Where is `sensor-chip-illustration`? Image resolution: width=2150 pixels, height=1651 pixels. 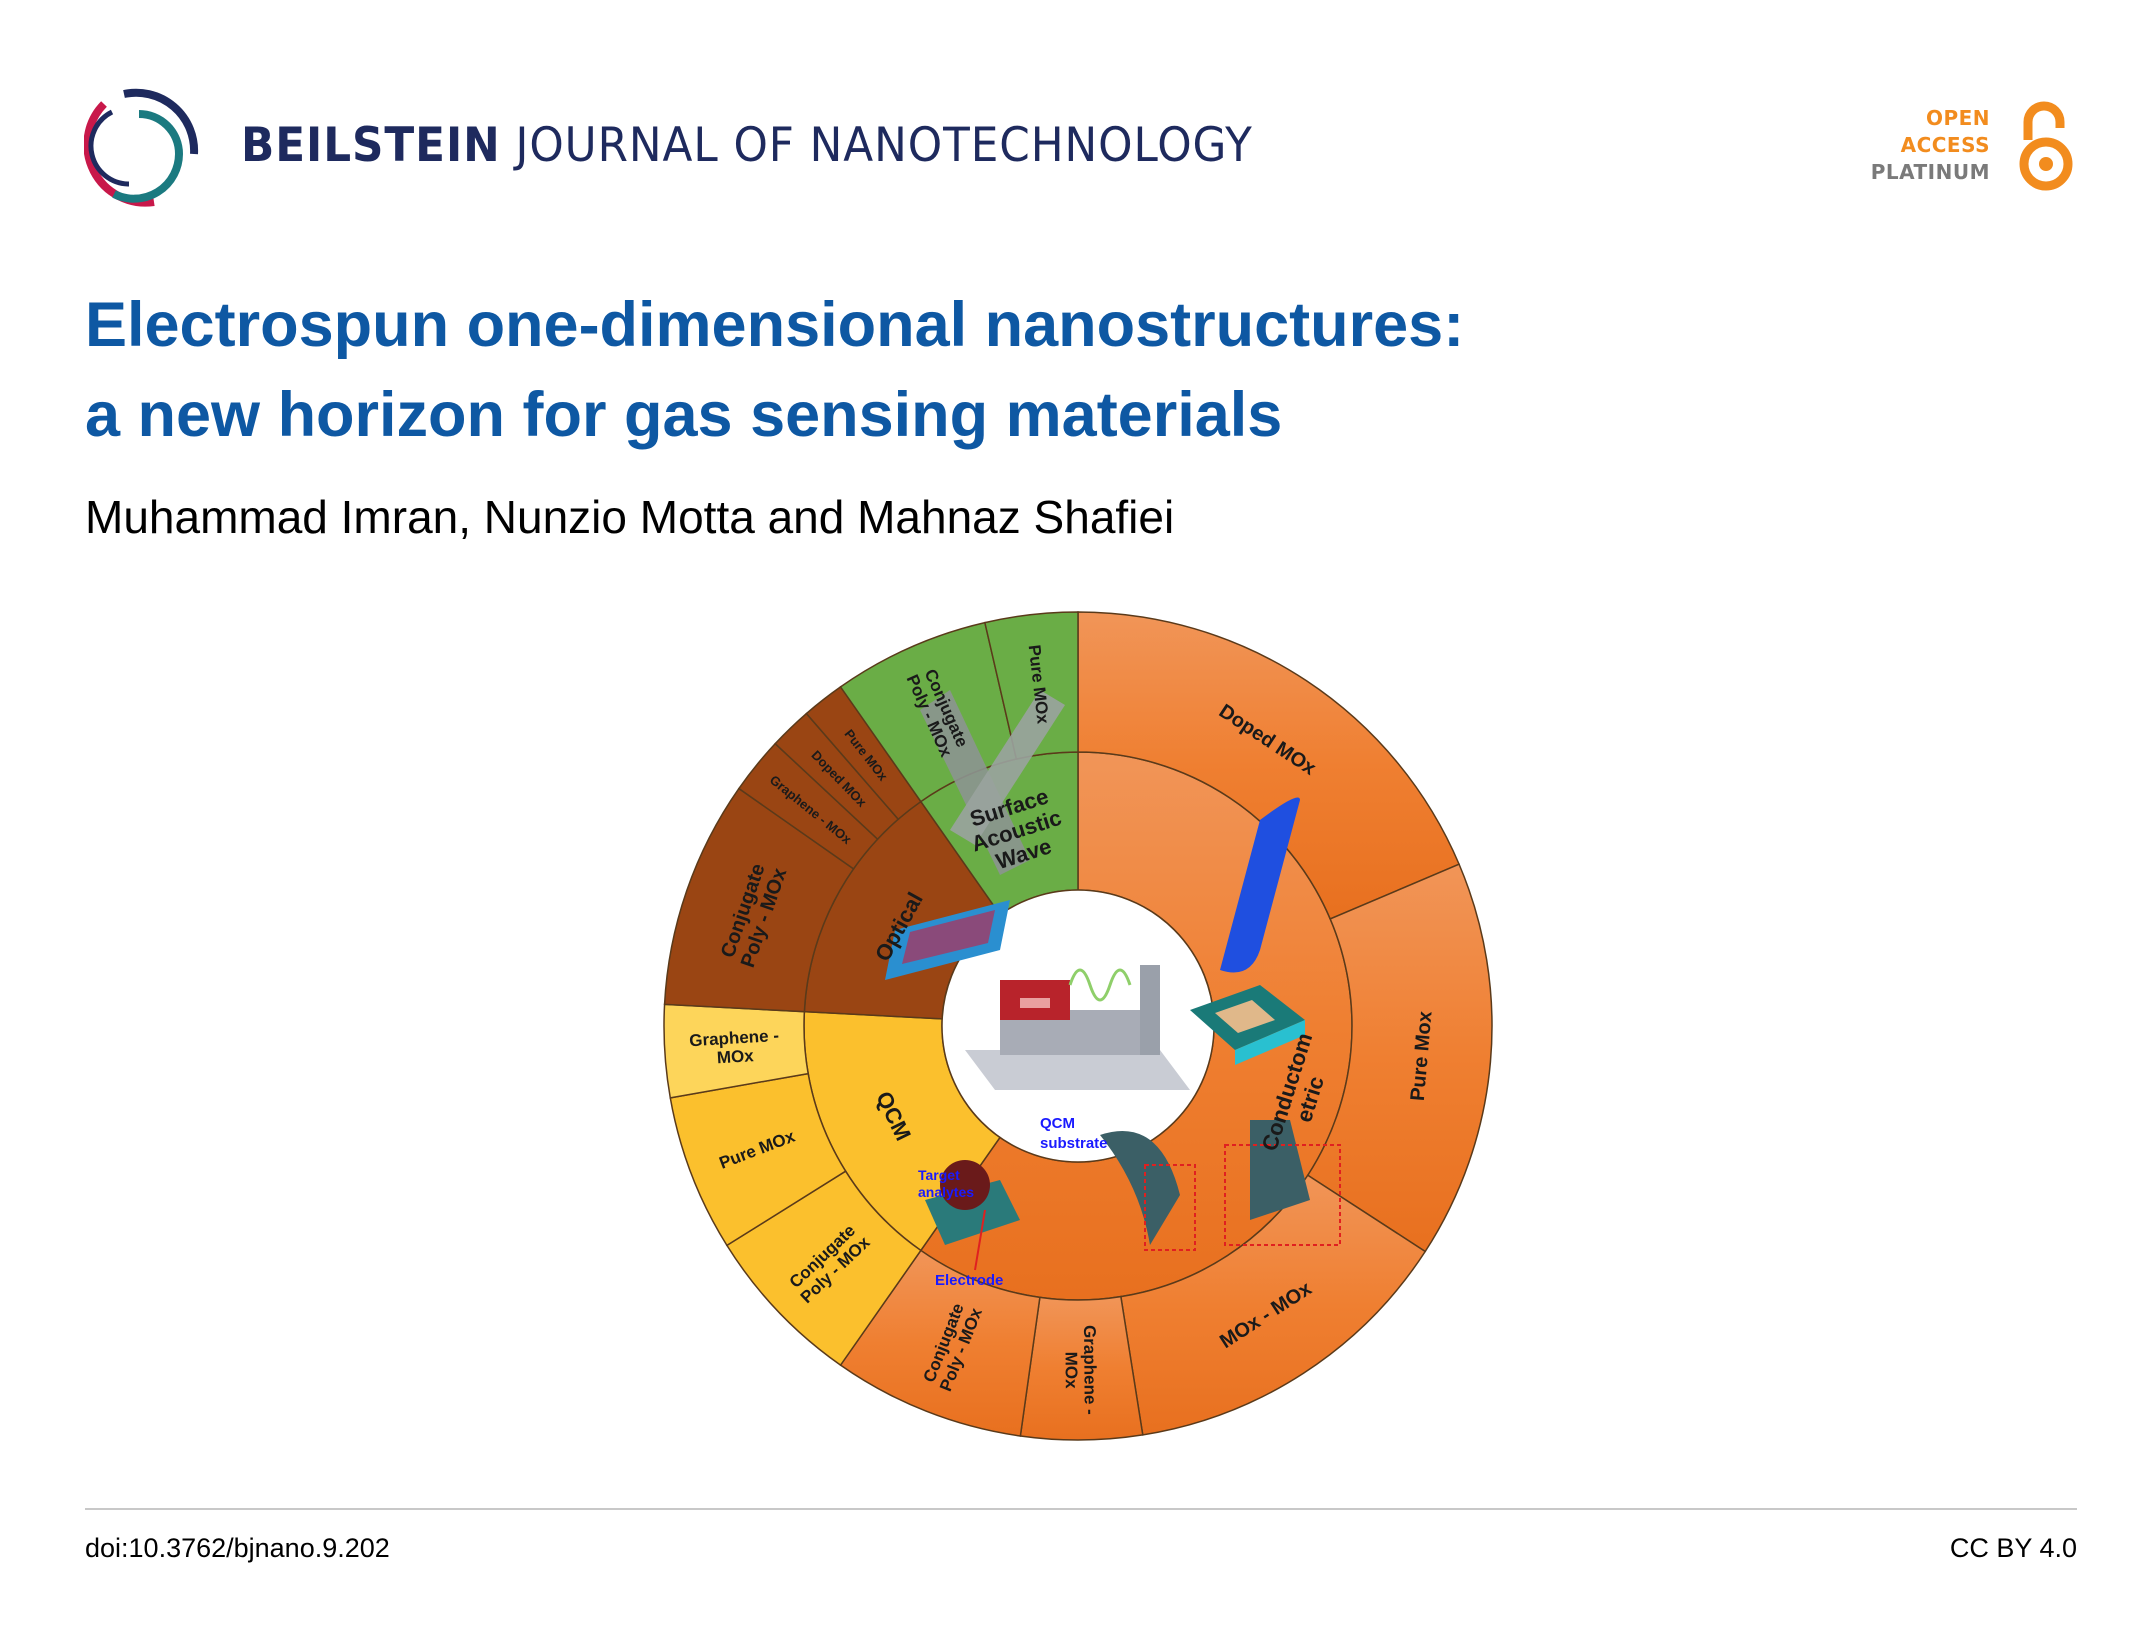 sensor-chip-illustration is located at coordinates (1095, 982).